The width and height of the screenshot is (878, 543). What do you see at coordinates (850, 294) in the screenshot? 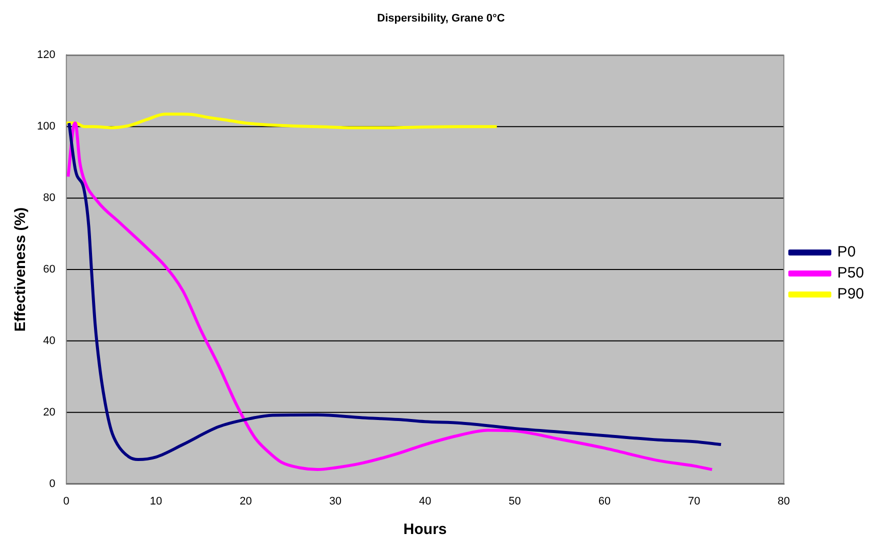
I see `legend-label: P90` at bounding box center [850, 294].